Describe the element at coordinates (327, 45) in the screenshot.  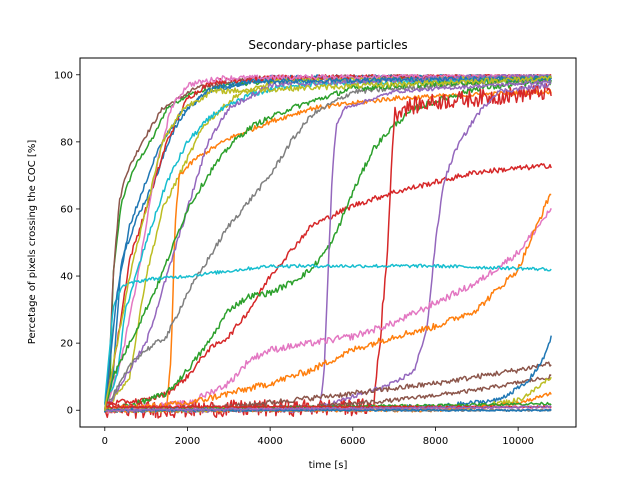
I see `chart-title: Secondary-phase particles` at that location.